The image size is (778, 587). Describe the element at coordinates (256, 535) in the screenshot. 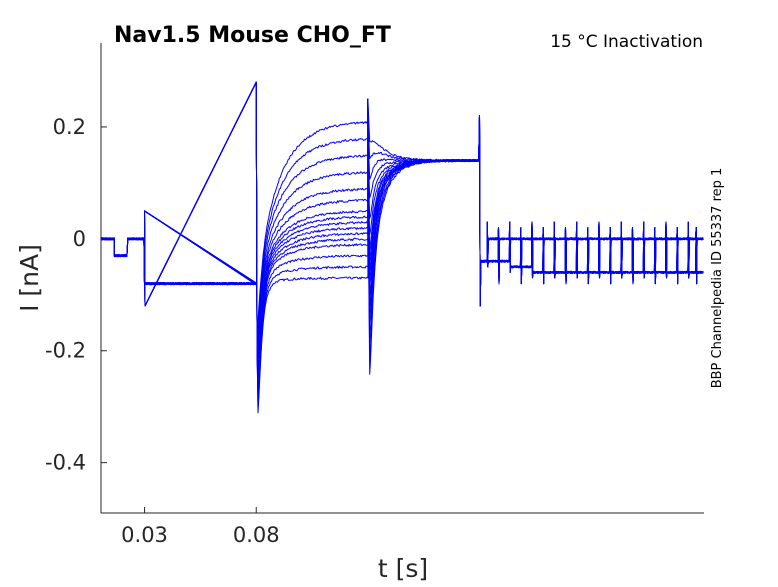

I see `x-tick-label: 0.08` at that location.